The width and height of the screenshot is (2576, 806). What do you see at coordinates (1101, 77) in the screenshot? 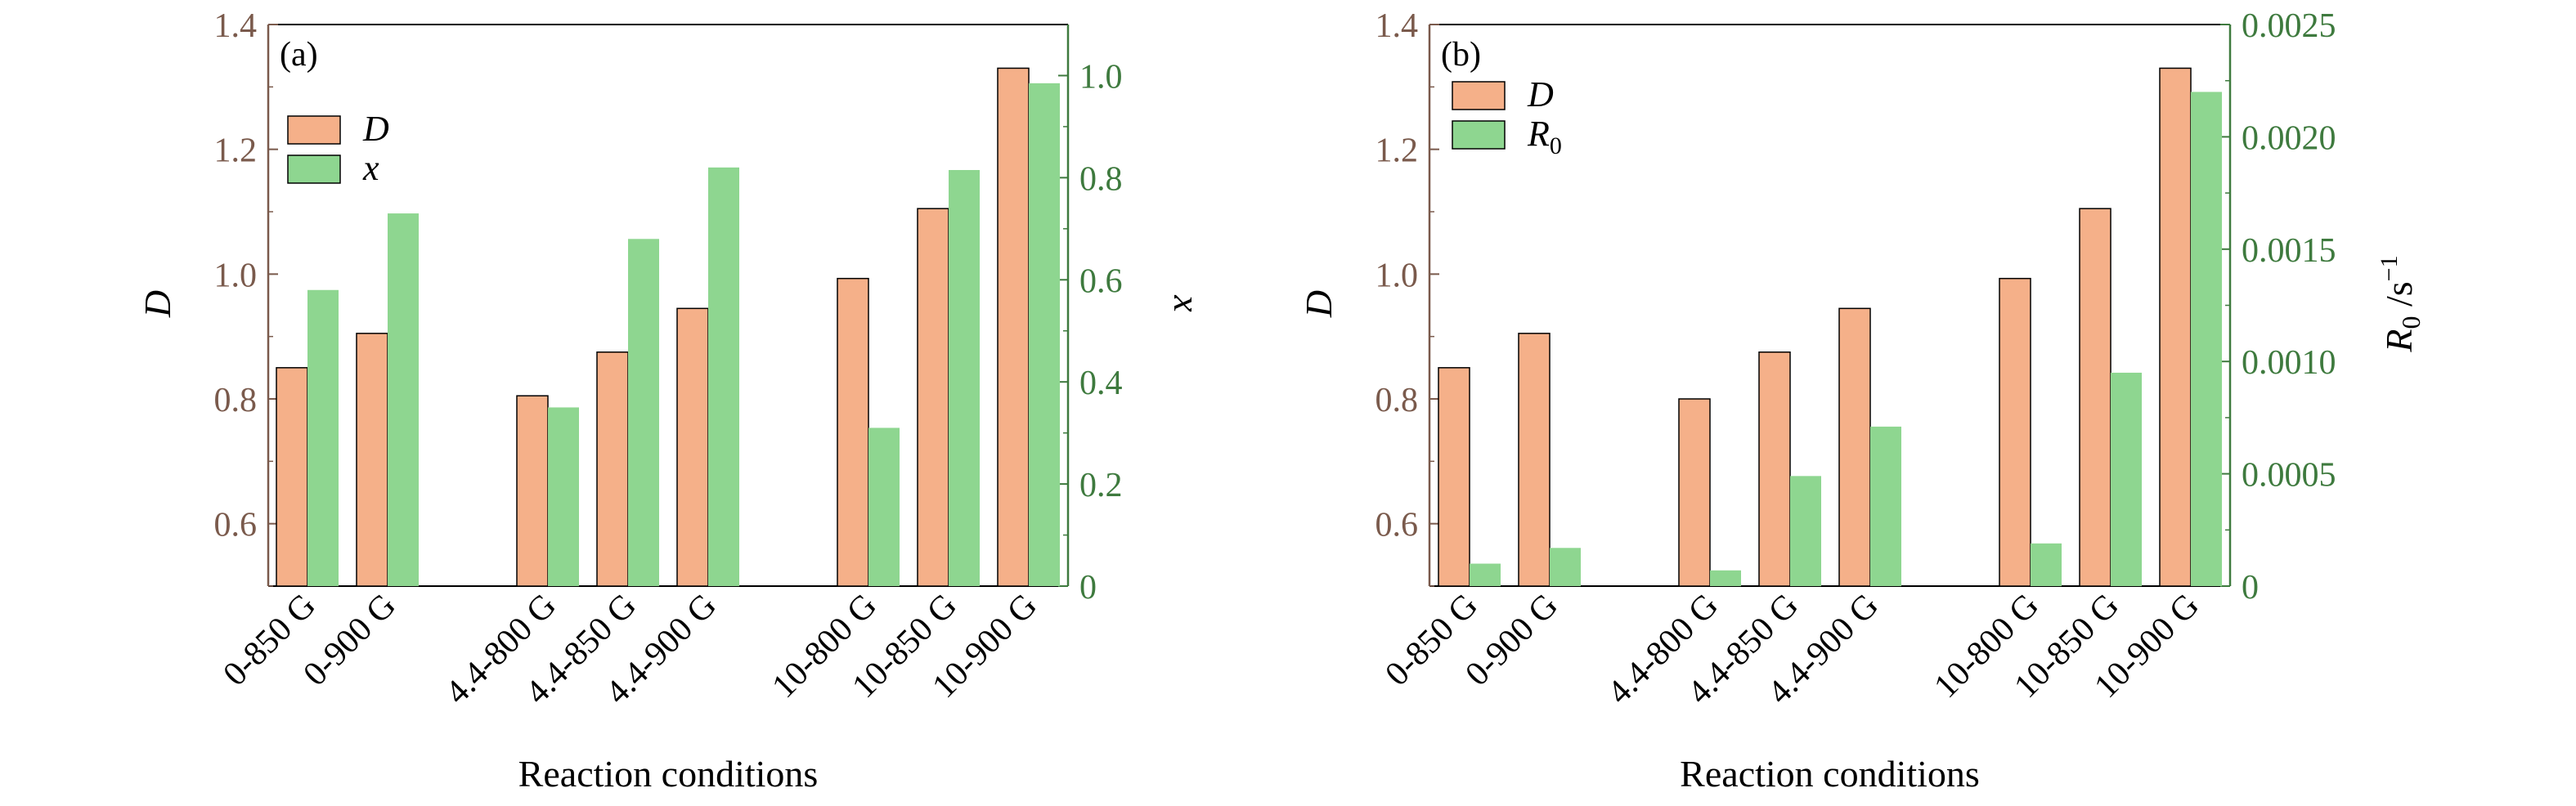
I see `right-tick-label: 1.0` at bounding box center [1101, 77].